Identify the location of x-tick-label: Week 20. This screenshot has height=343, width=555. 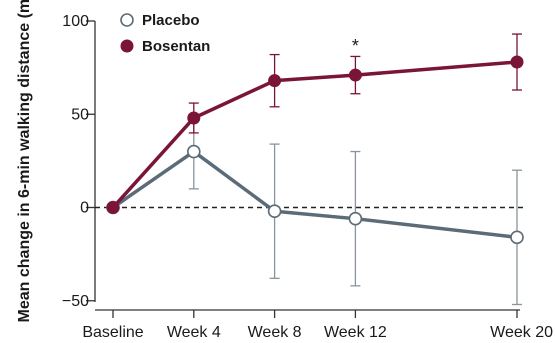
(521, 332).